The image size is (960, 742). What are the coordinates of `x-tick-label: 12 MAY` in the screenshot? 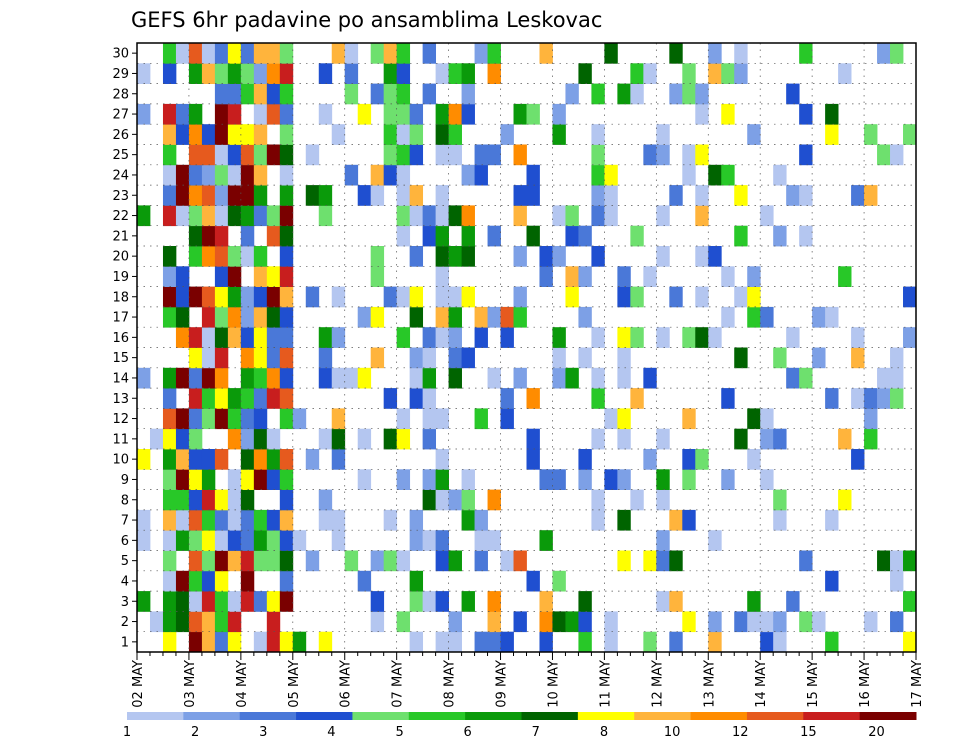 It's located at (657, 684).